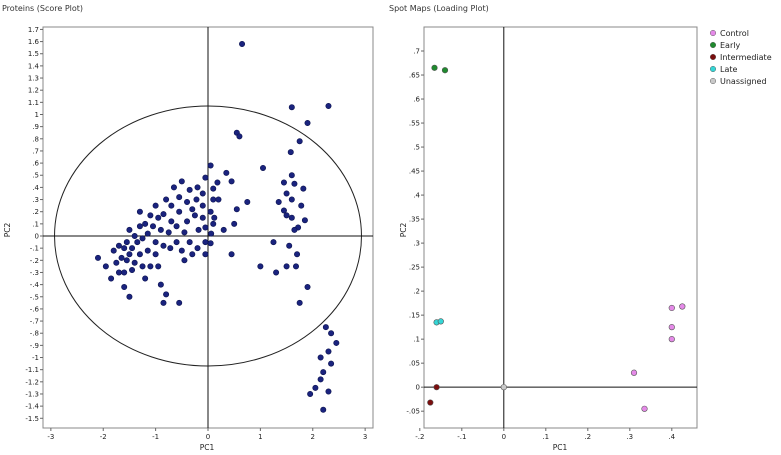 This screenshot has width=781, height=455. Describe the element at coordinates (35, 212) in the screenshot. I see `score-y-tick-label: .2` at that location.